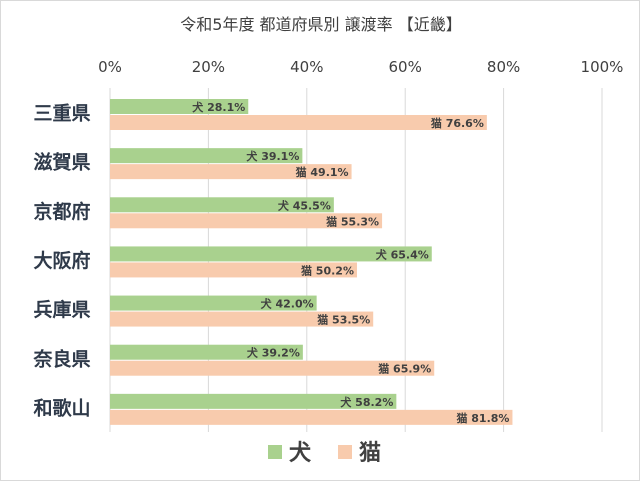 This screenshot has width=640, height=481. Describe the element at coordinates (457, 123) in the screenshot. I see `data-label: 猫 76.6%` at that location.